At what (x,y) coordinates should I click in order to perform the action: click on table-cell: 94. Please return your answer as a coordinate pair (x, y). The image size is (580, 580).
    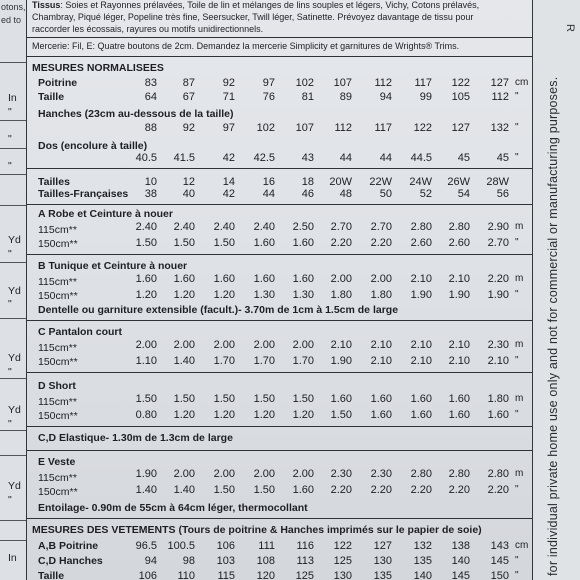
    Looking at the image, I should click on (150, 561).